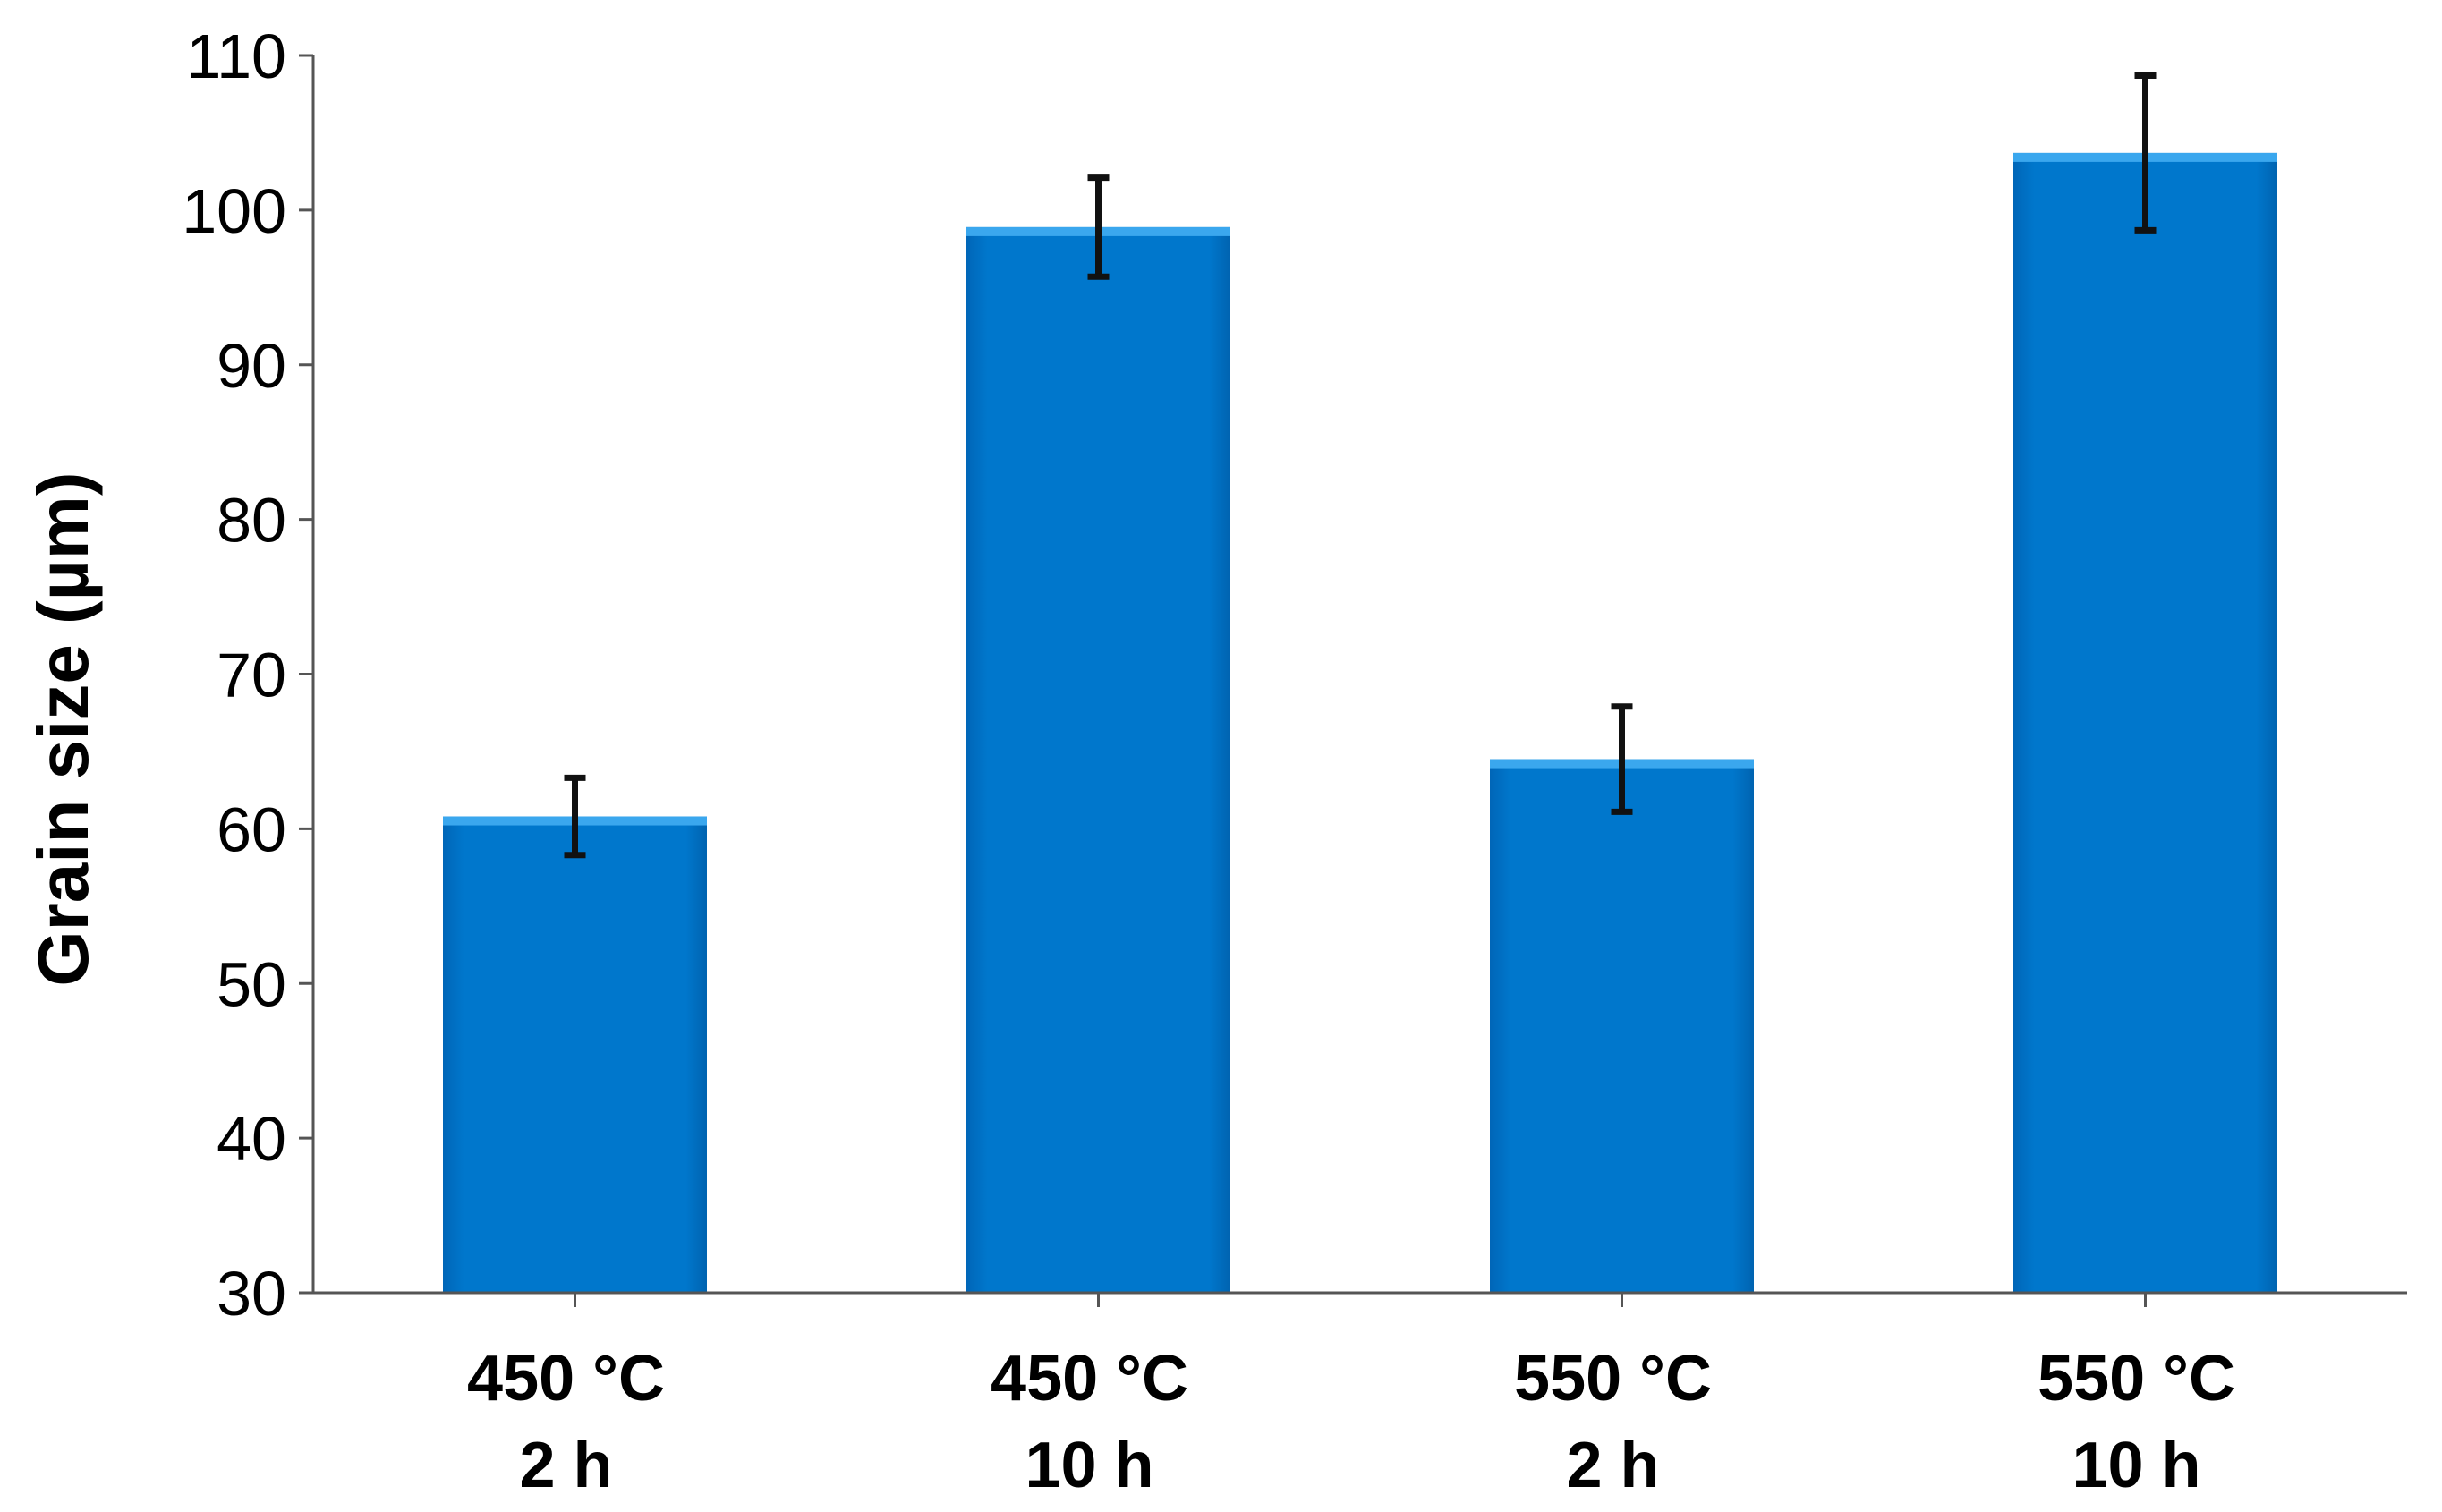 Image resolution: width=2442 pixels, height=1512 pixels. I want to click on y-tick-label: 30, so click(251, 1294).